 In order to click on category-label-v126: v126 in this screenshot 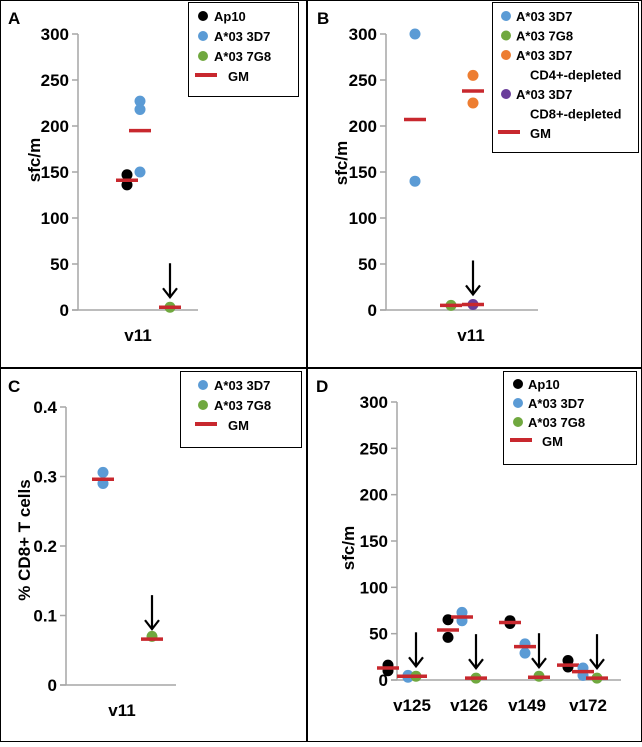, I will do `click(469, 705)`.